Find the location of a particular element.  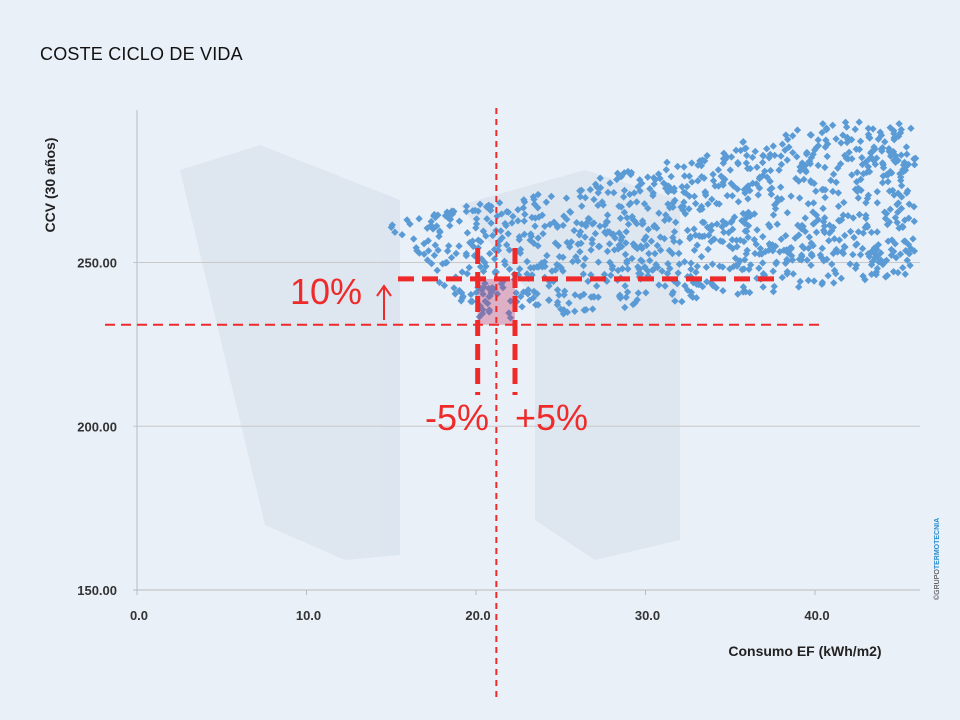

x-tick-label: 20.0 is located at coordinates (477, 615).